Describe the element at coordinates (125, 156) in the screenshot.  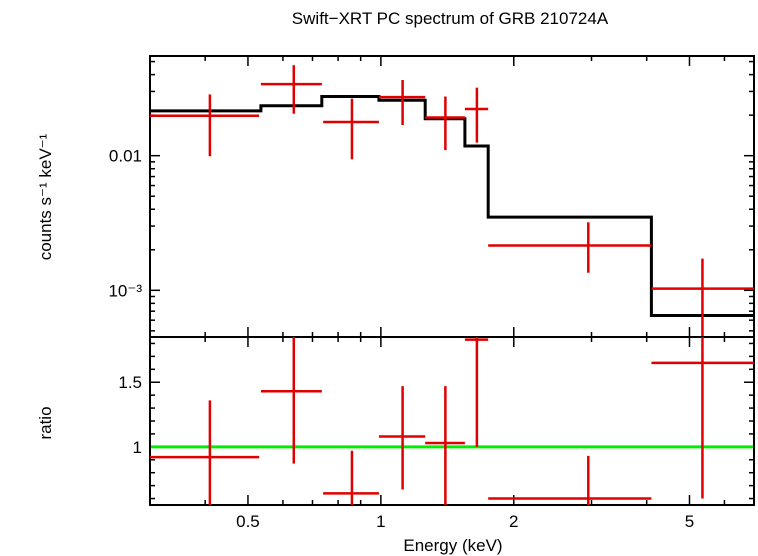
I see `y-tick-label: 0.01` at that location.